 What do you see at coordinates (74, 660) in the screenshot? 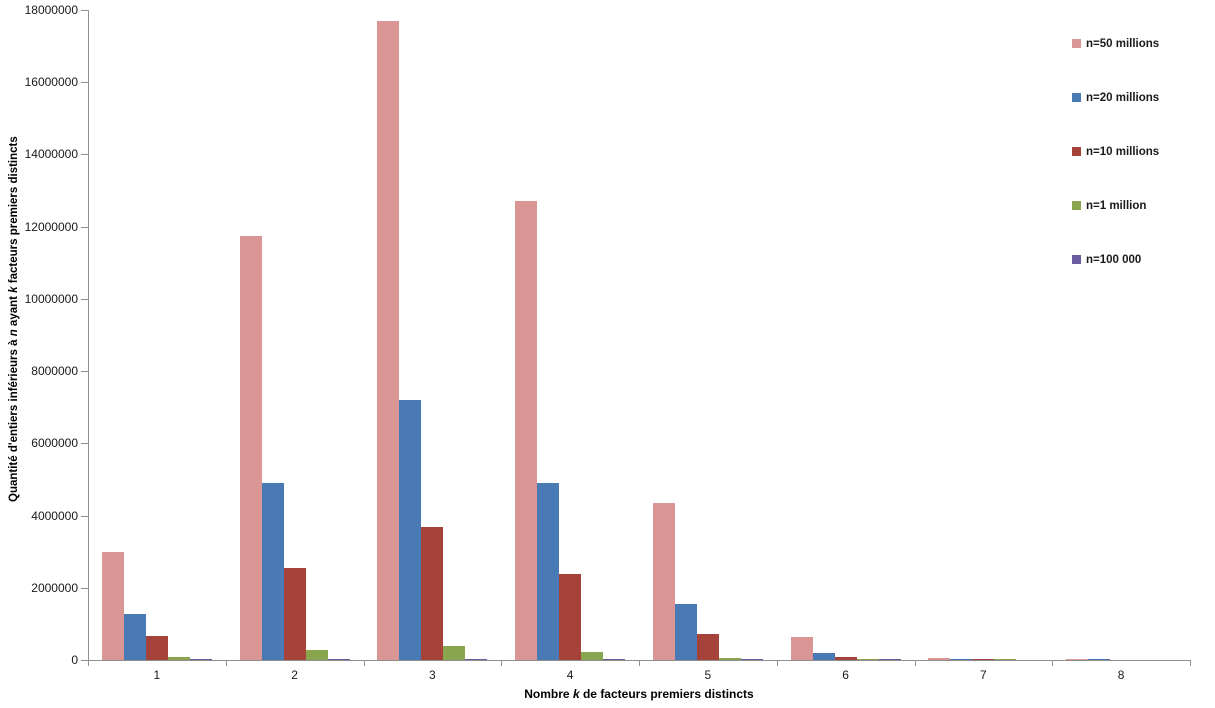
I see `y-tick-label: 0` at bounding box center [74, 660].